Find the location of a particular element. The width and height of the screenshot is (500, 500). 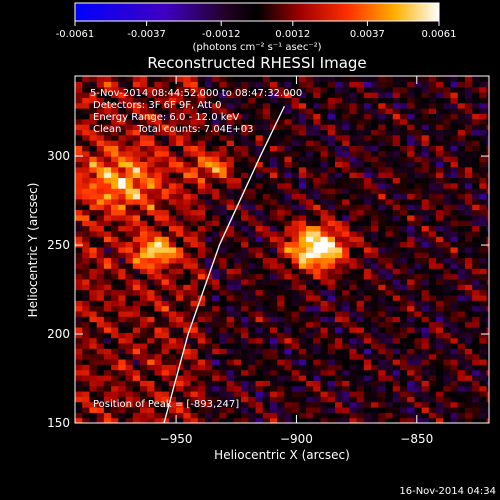

annotation-time-range: 5-Nov-2014 08:44:52.000 to 08:47:32.000 is located at coordinates (196, 93).